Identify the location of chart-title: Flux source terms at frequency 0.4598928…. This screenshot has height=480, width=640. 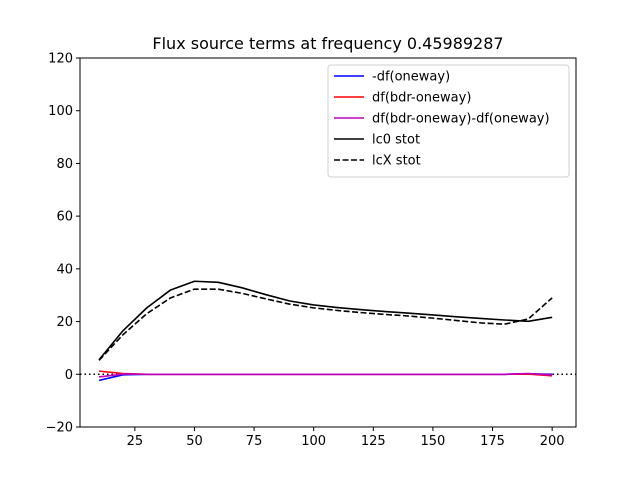
(327, 43).